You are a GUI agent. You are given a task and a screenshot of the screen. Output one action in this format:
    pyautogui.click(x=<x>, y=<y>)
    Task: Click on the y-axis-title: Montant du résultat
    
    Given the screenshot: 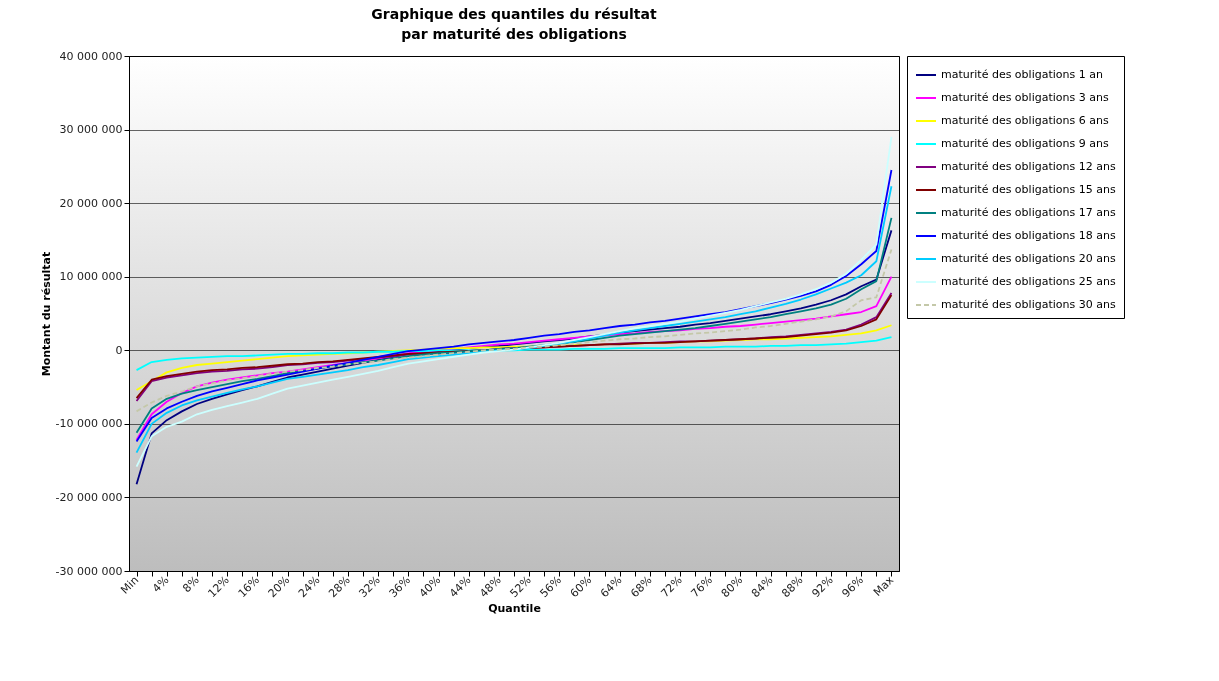 What is the action you would take?
    pyautogui.click(x=46, y=314)
    